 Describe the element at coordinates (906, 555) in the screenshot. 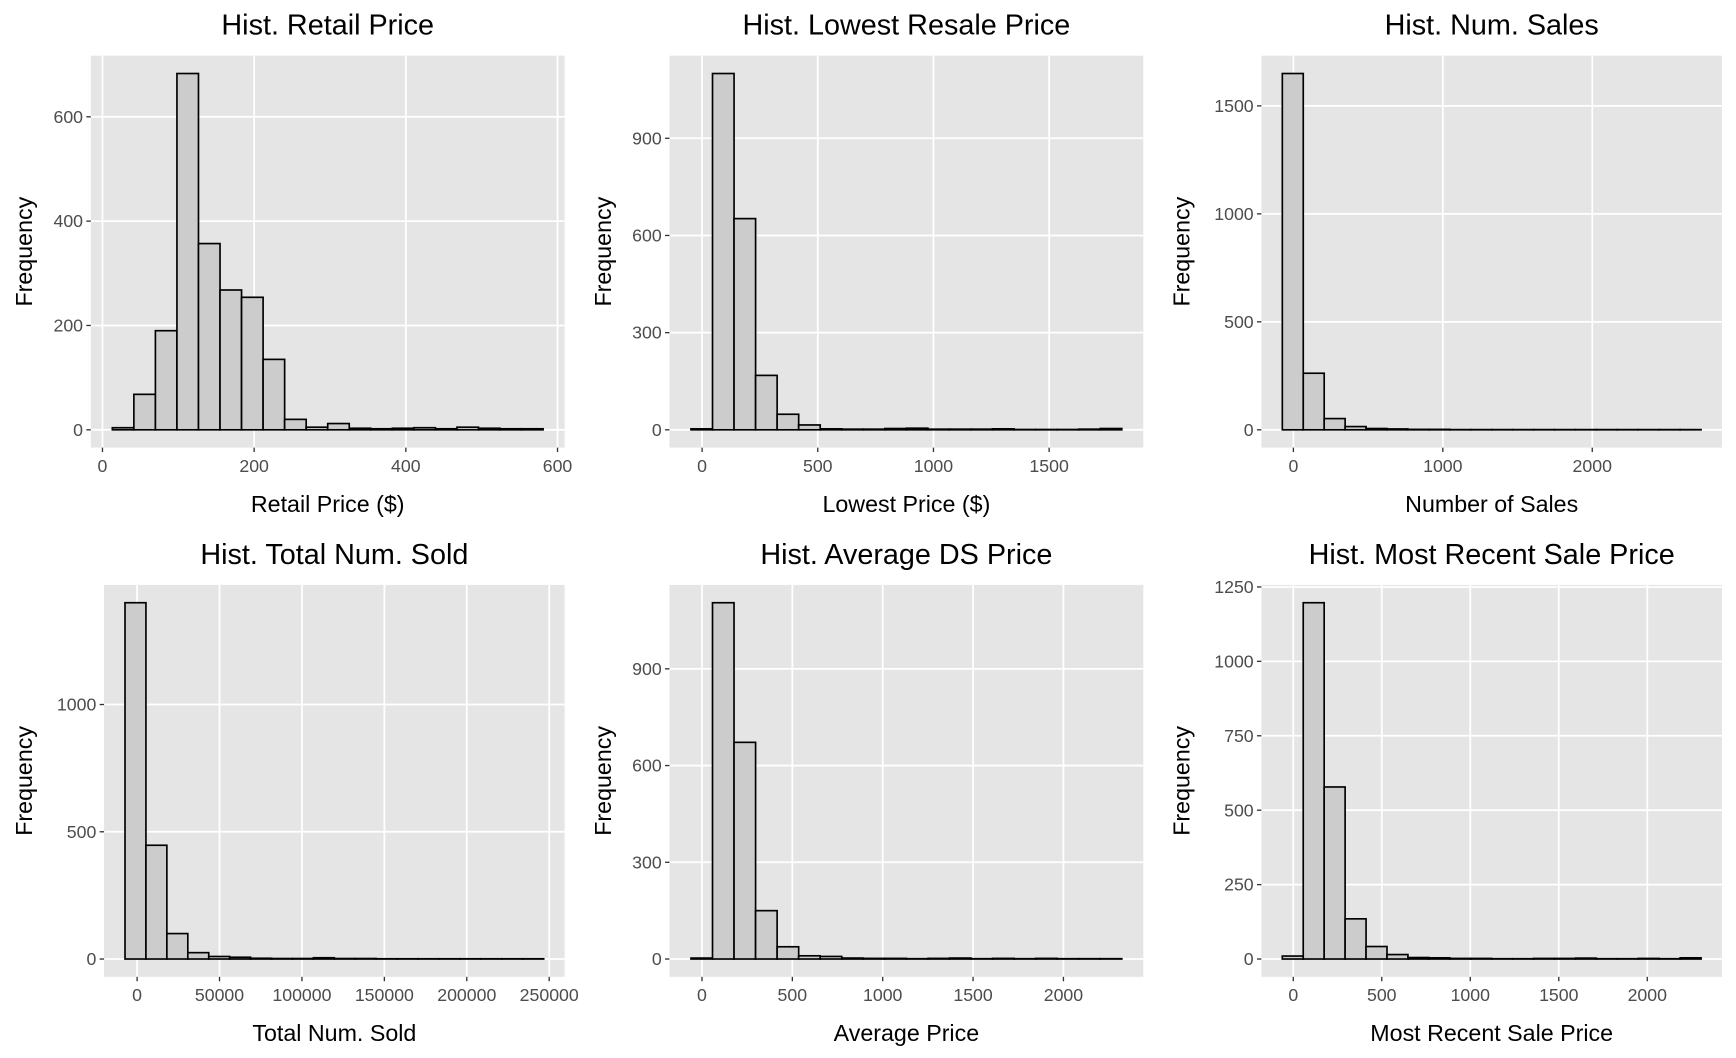

I see `chart-title: Hist. Average DS Price` at that location.